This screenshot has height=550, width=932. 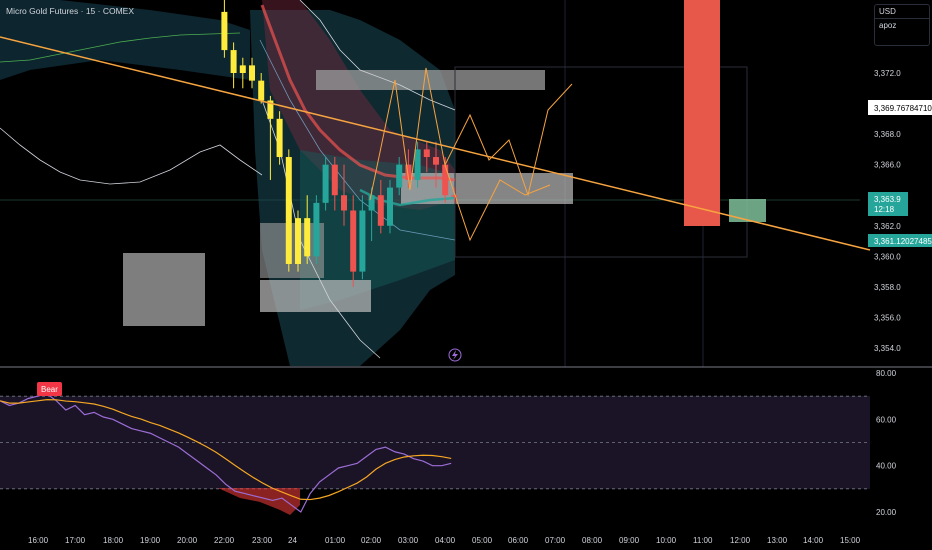 I want to click on x-tick-label: 04:00, so click(x=445, y=540).